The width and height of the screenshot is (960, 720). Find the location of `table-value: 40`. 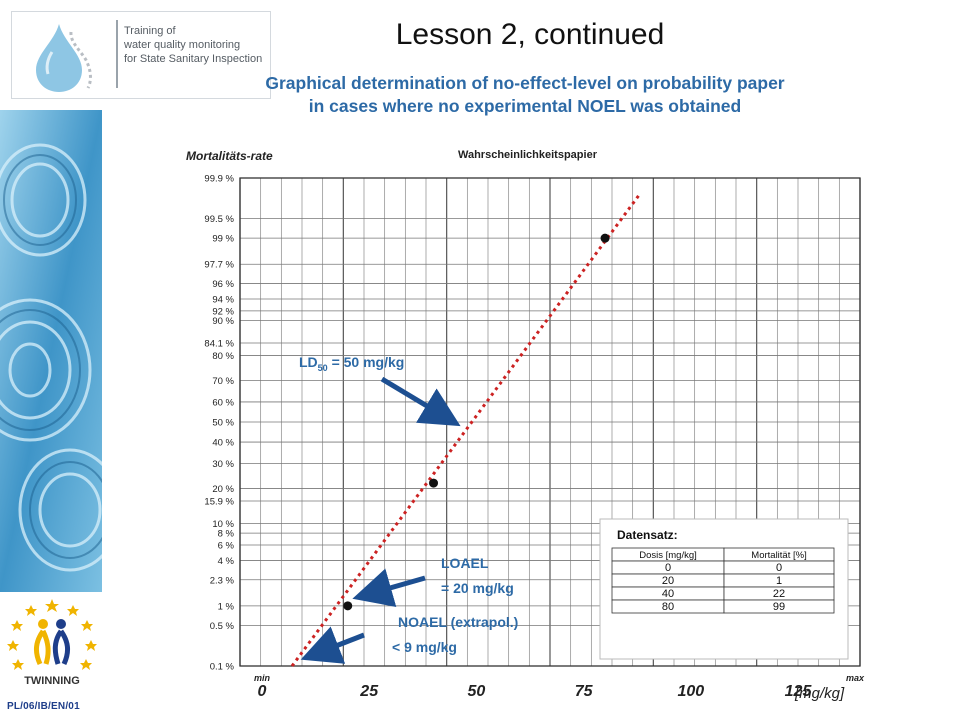

table-value: 40 is located at coordinates (668, 594).